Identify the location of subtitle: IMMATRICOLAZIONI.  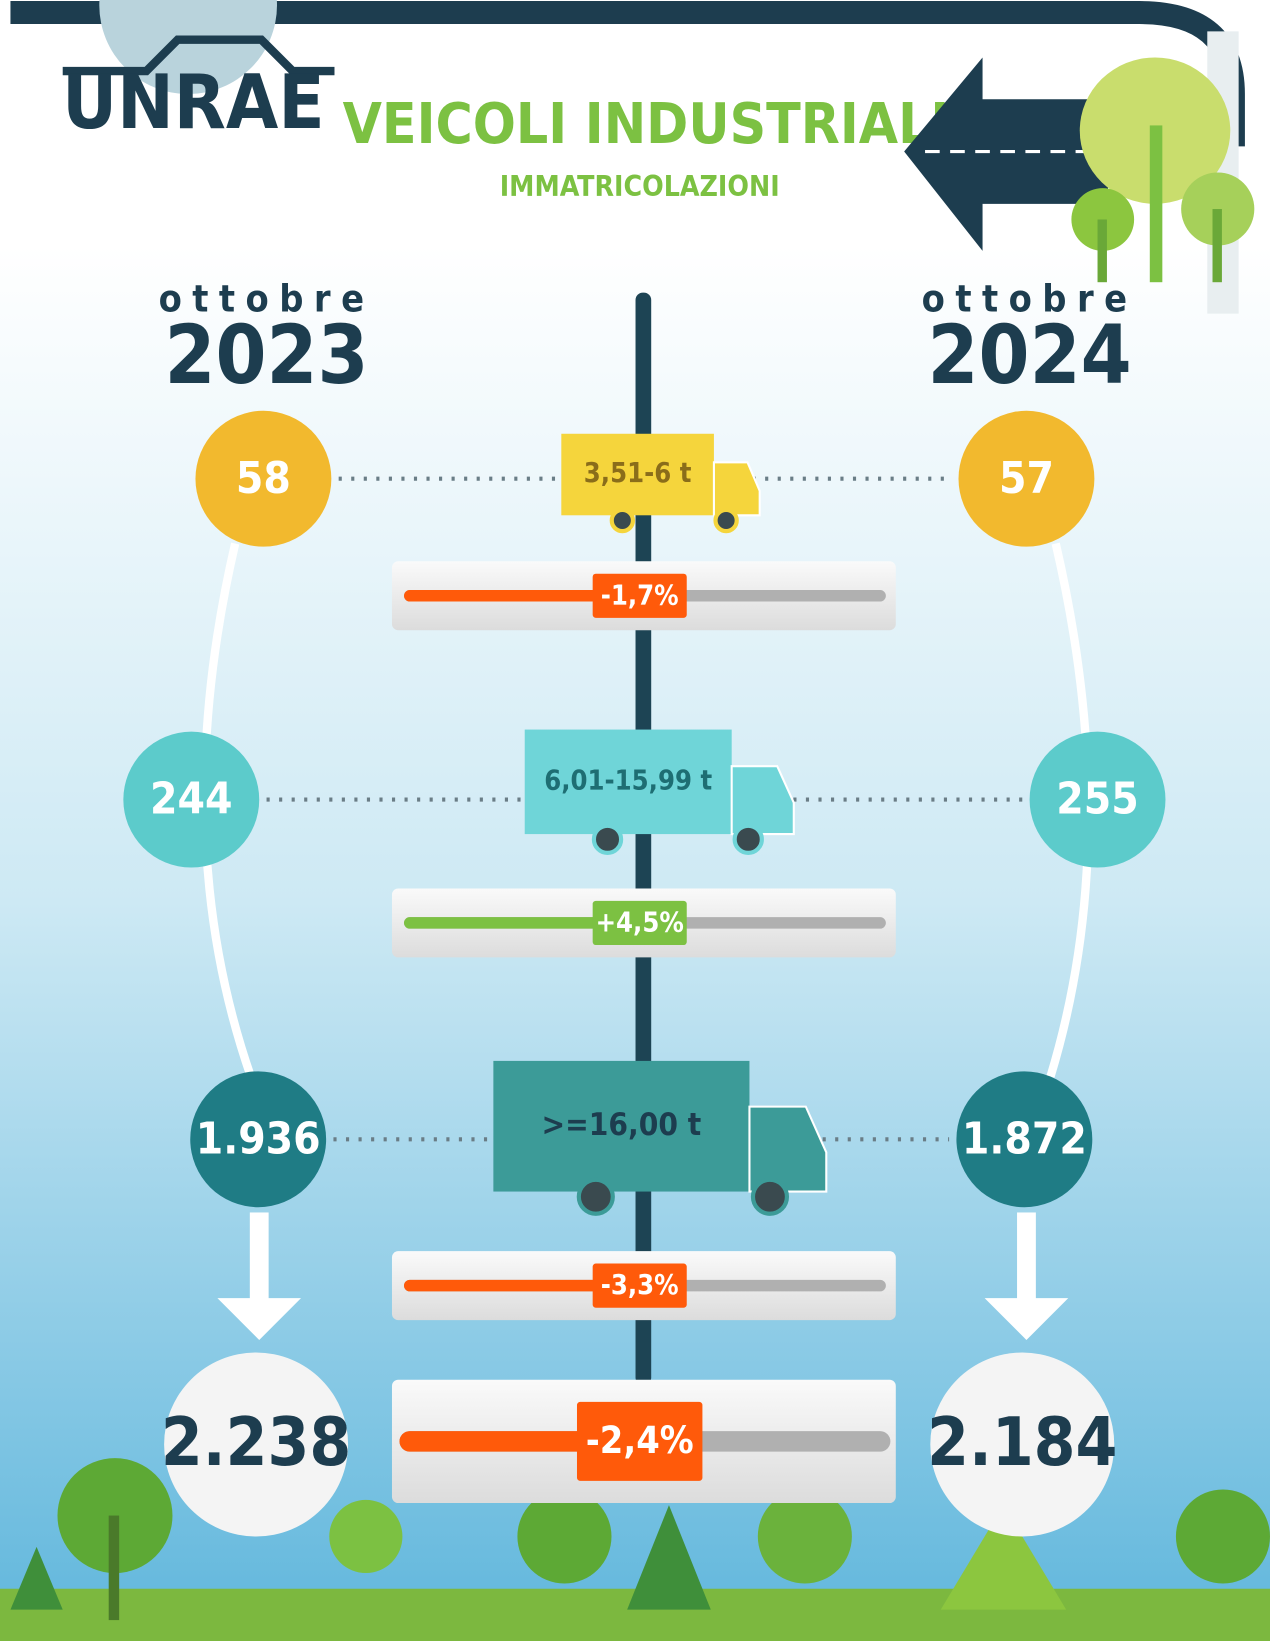
(640, 186).